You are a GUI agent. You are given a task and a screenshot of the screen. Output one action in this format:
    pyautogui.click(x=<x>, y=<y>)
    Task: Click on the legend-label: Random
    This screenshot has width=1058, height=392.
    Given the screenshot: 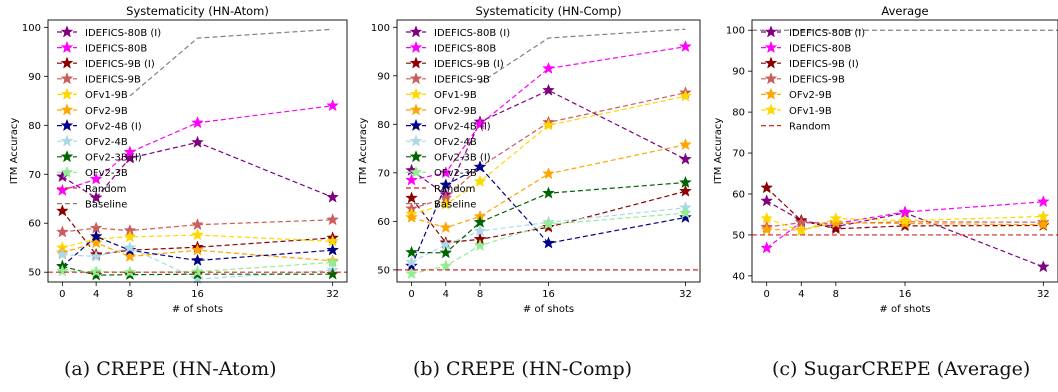 What is the action you would take?
    pyautogui.click(x=454, y=189)
    